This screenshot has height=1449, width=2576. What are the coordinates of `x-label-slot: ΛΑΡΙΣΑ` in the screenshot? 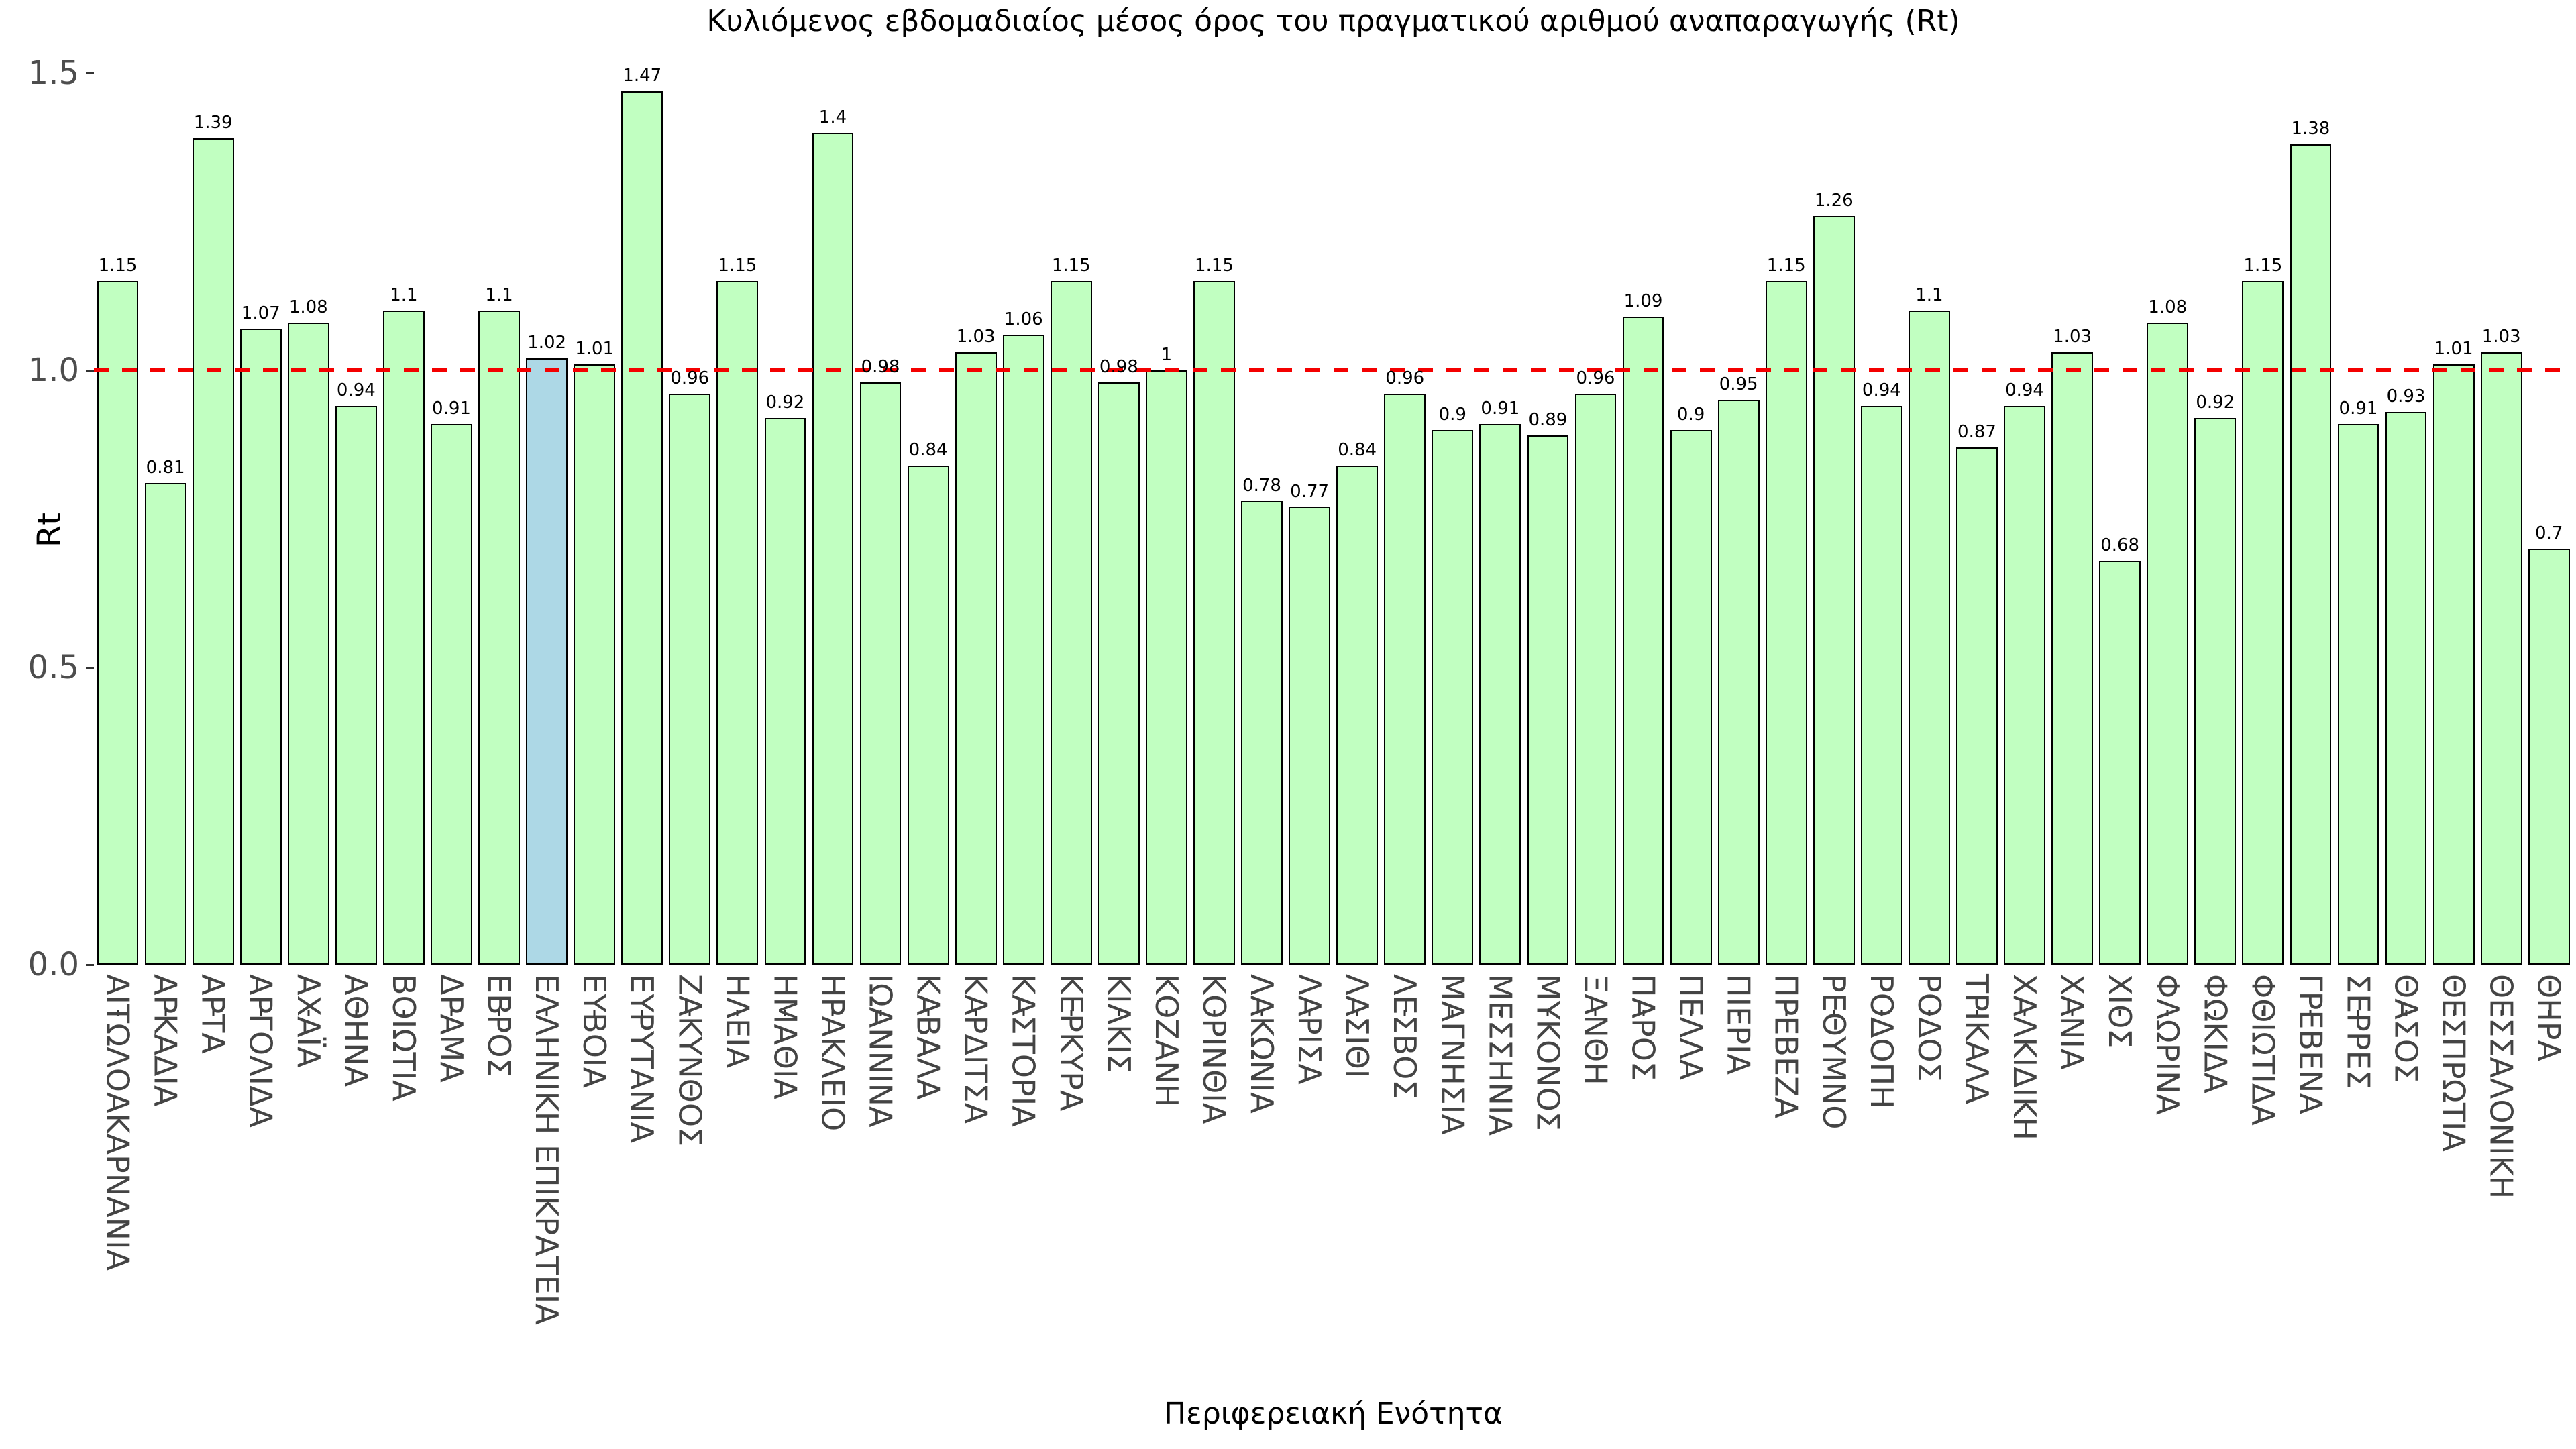 It's located at (1310, 1182).